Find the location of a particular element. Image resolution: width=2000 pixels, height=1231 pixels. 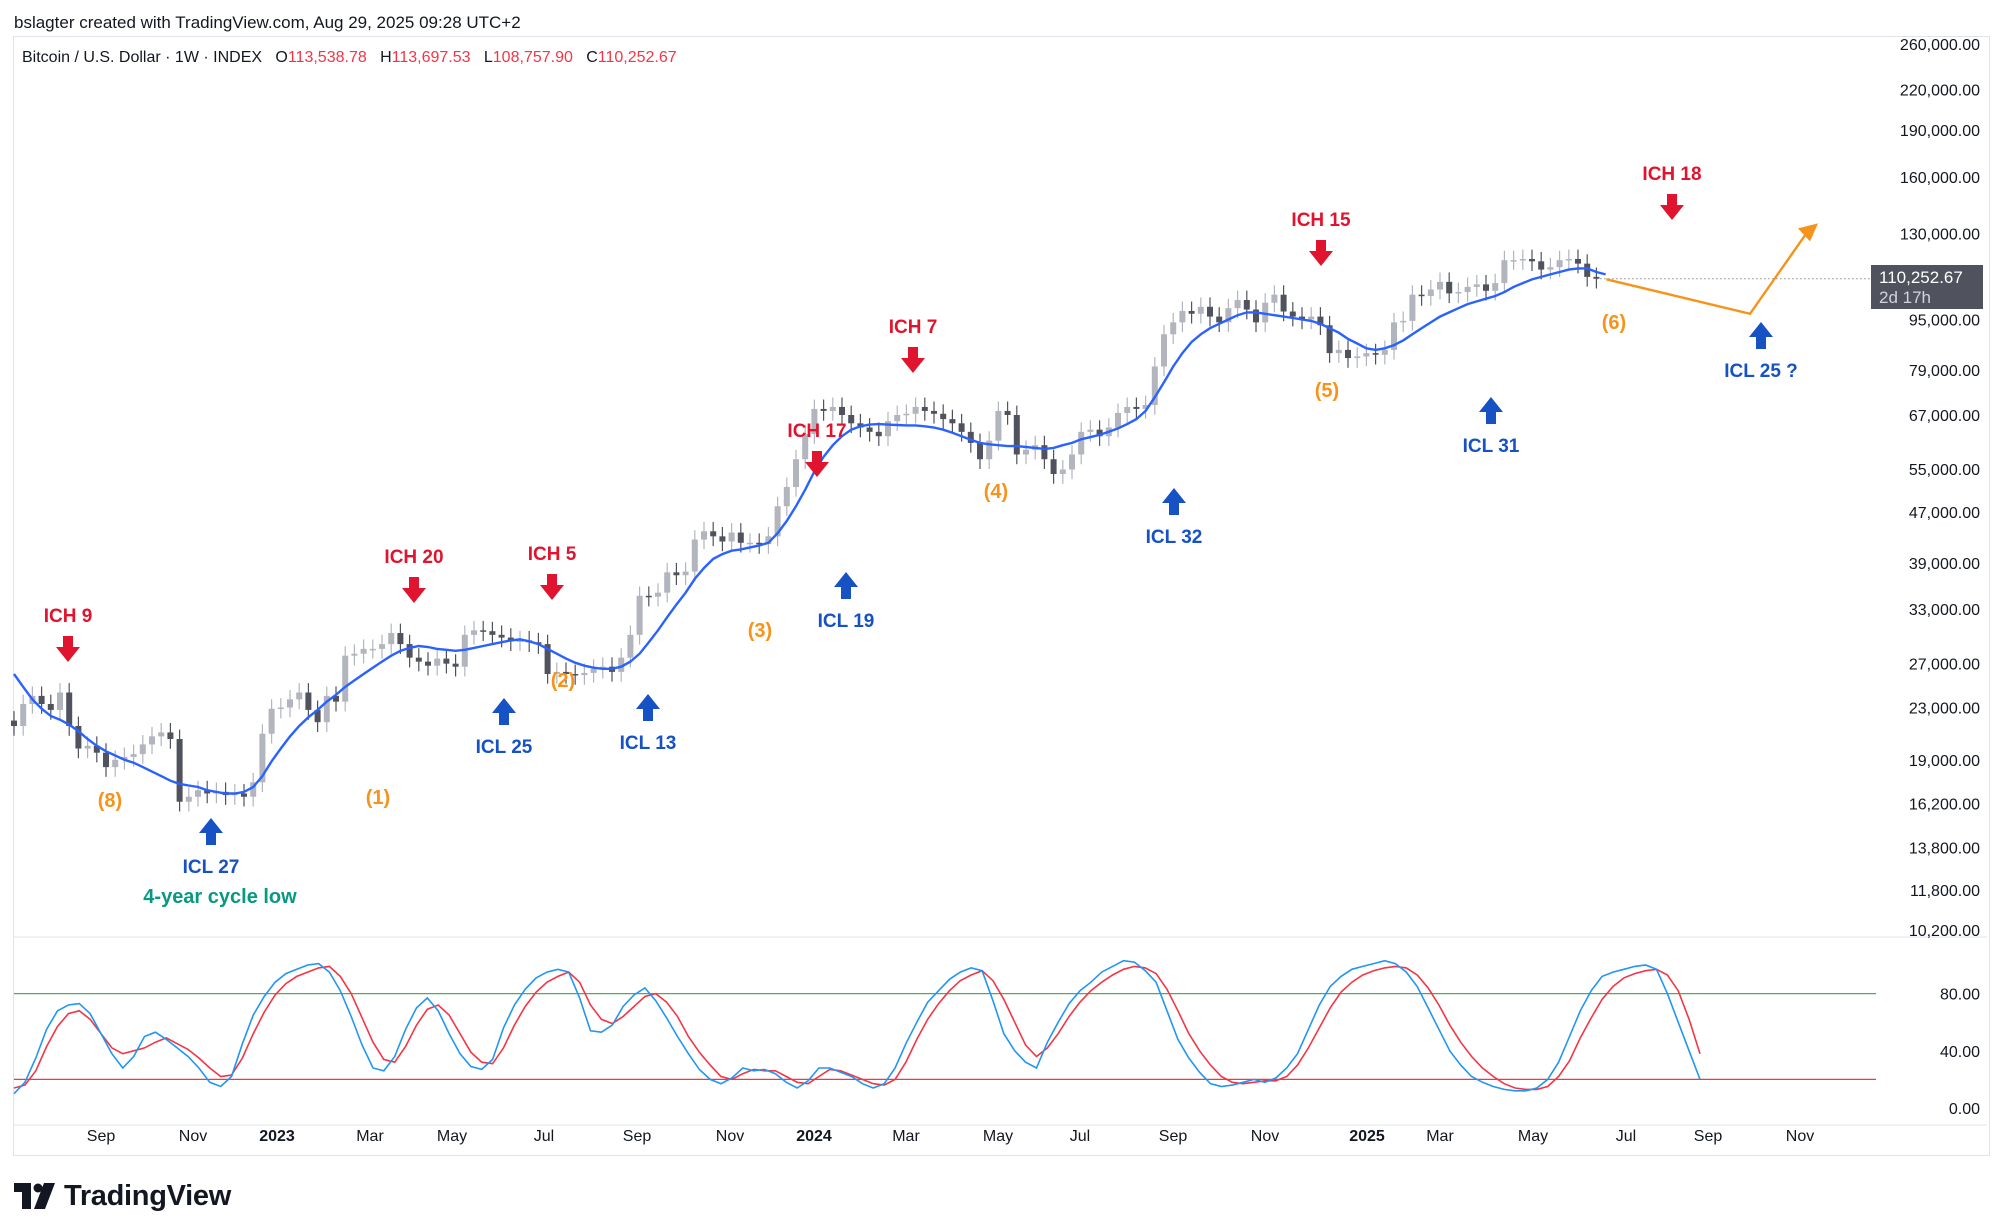

price-tick-label: 13,800.00 is located at coordinates (1944, 848).